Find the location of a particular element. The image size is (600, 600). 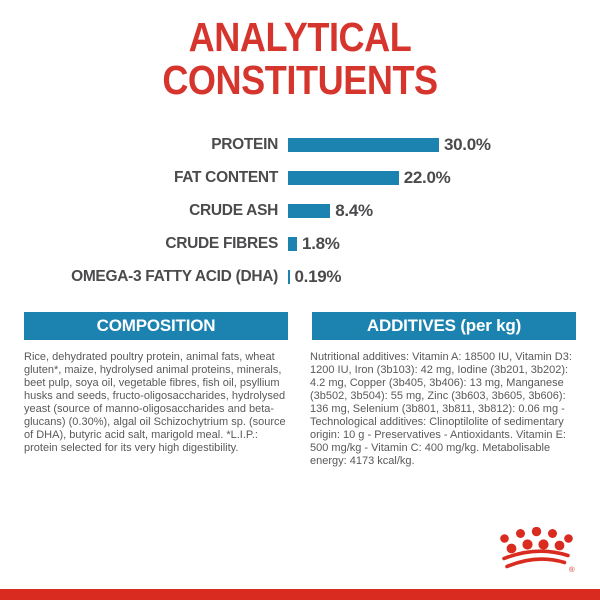

chart-value-label: 22.0% is located at coordinates (427, 177).